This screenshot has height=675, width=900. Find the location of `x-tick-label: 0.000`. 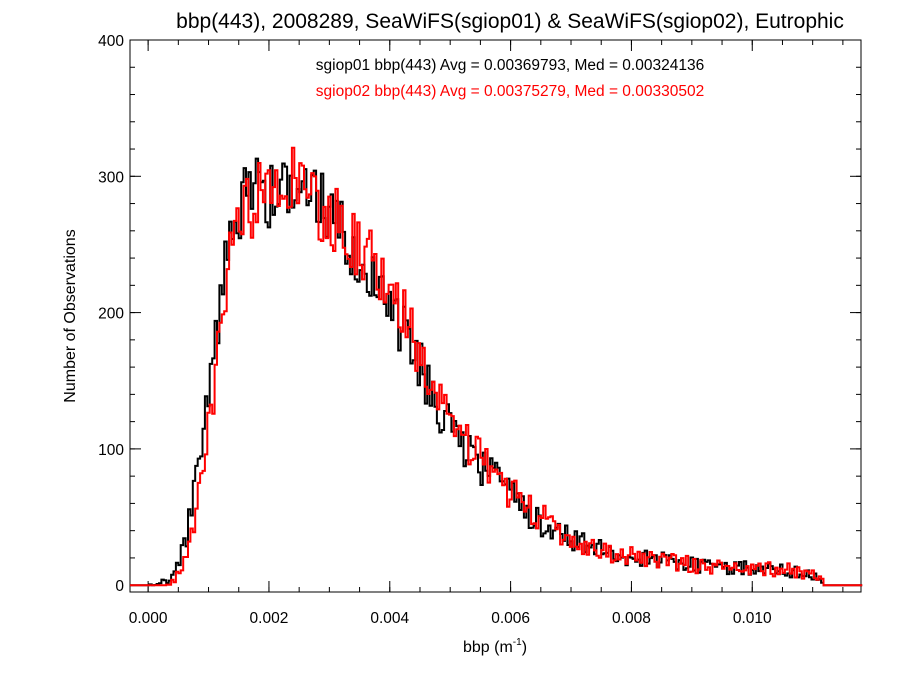

x-tick-label: 0.000 is located at coordinates (148, 618).